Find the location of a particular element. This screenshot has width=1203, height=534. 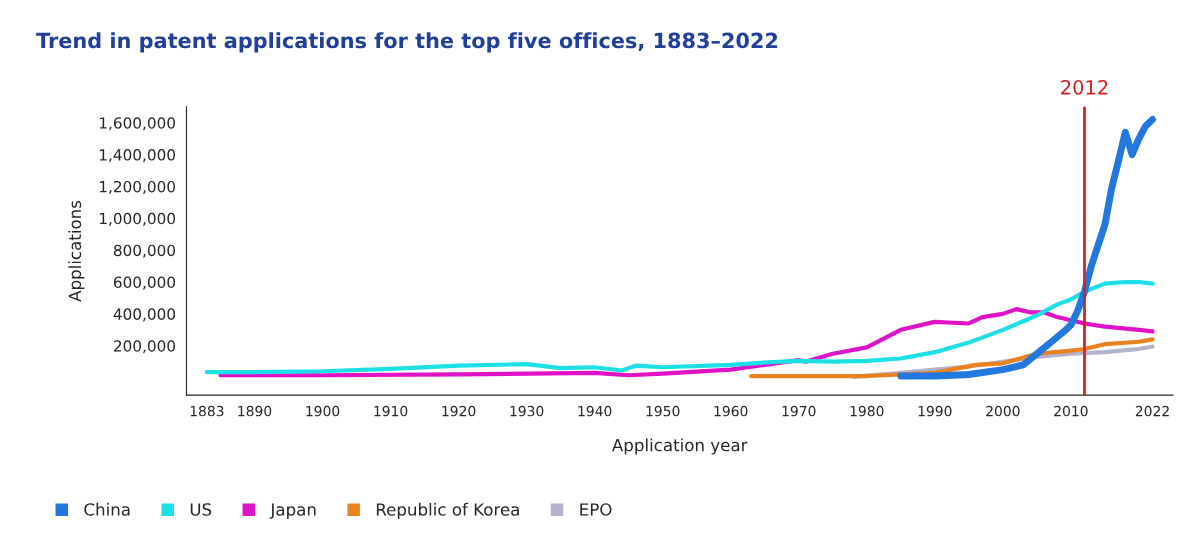

x-tick-label: 1950 is located at coordinates (663, 411).